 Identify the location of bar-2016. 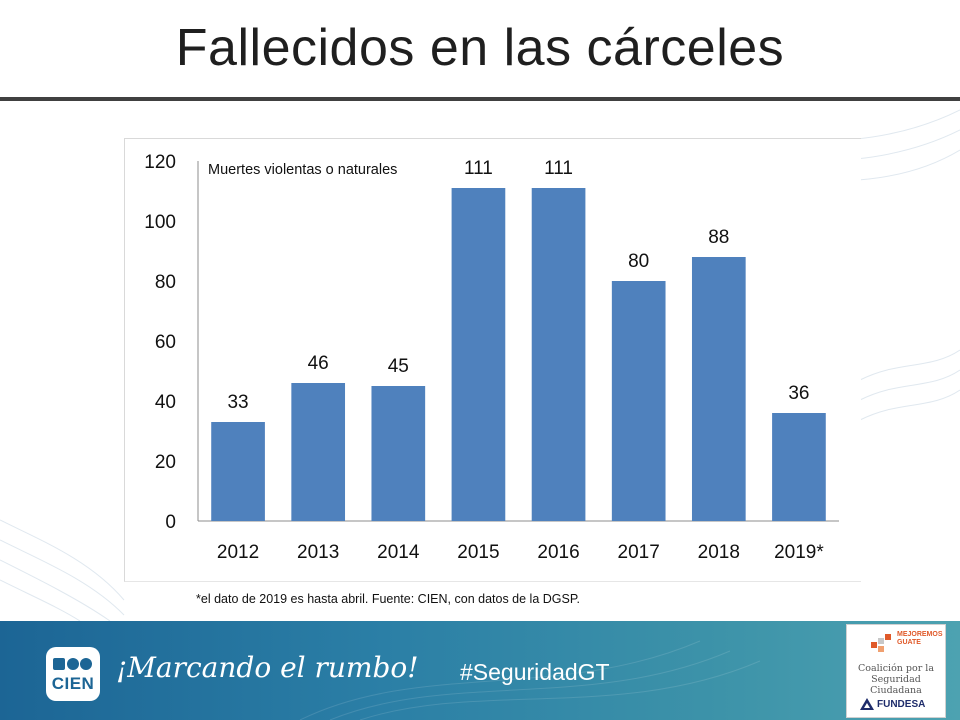
(558, 354).